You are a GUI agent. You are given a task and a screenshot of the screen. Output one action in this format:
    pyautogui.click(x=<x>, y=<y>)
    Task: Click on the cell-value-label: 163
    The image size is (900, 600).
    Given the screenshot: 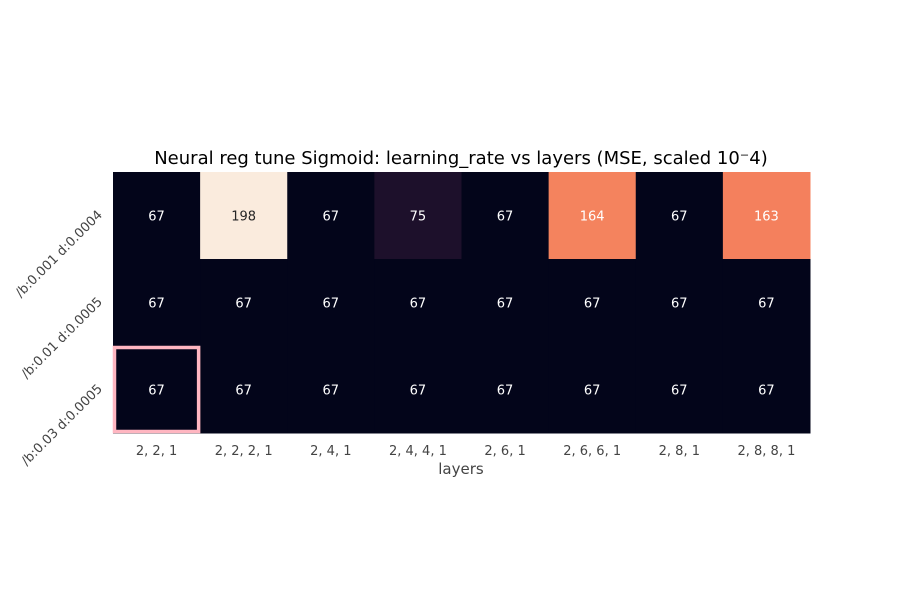 What is the action you would take?
    pyautogui.click(x=766, y=217)
    